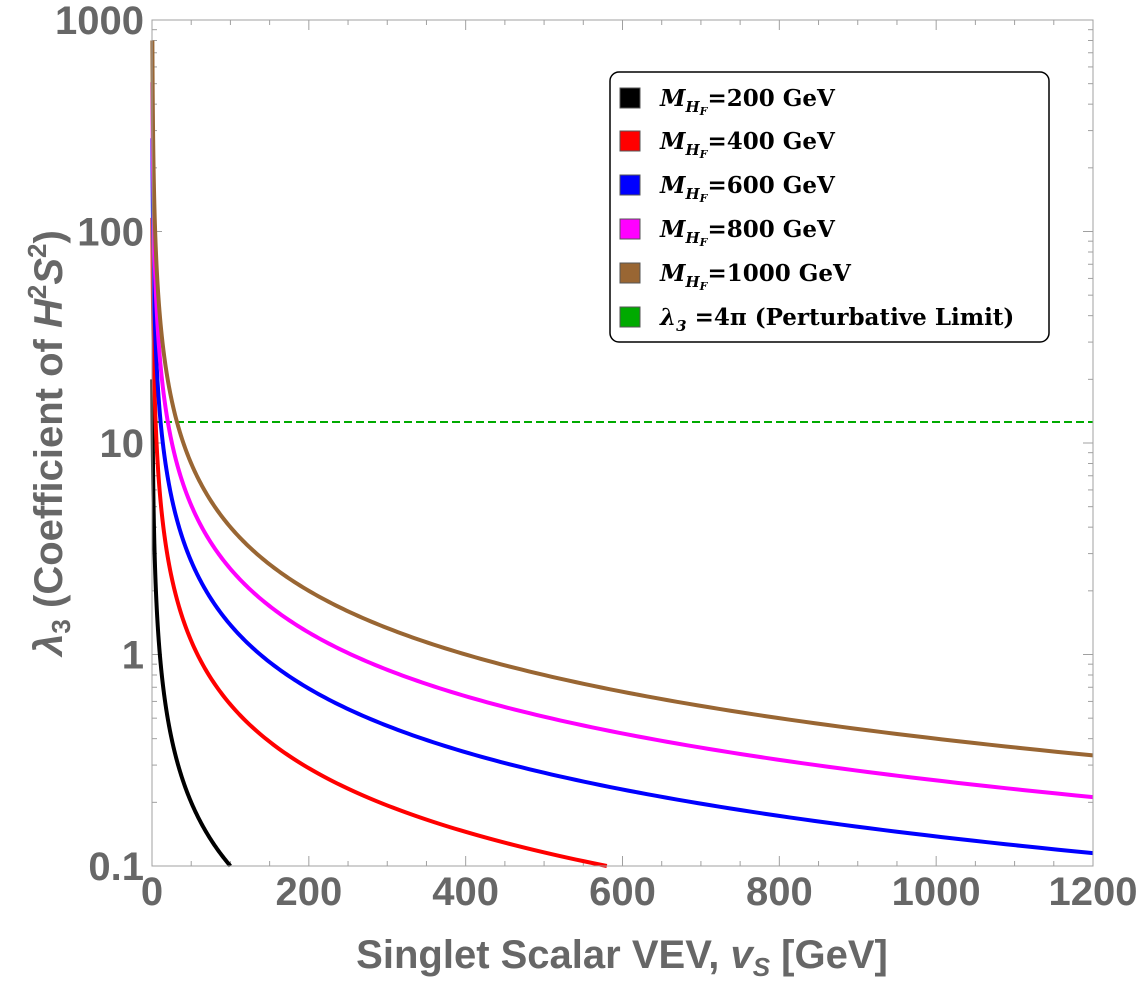 This screenshot has width=1146, height=983. I want to click on y-tick-label: 1, so click(133, 656).